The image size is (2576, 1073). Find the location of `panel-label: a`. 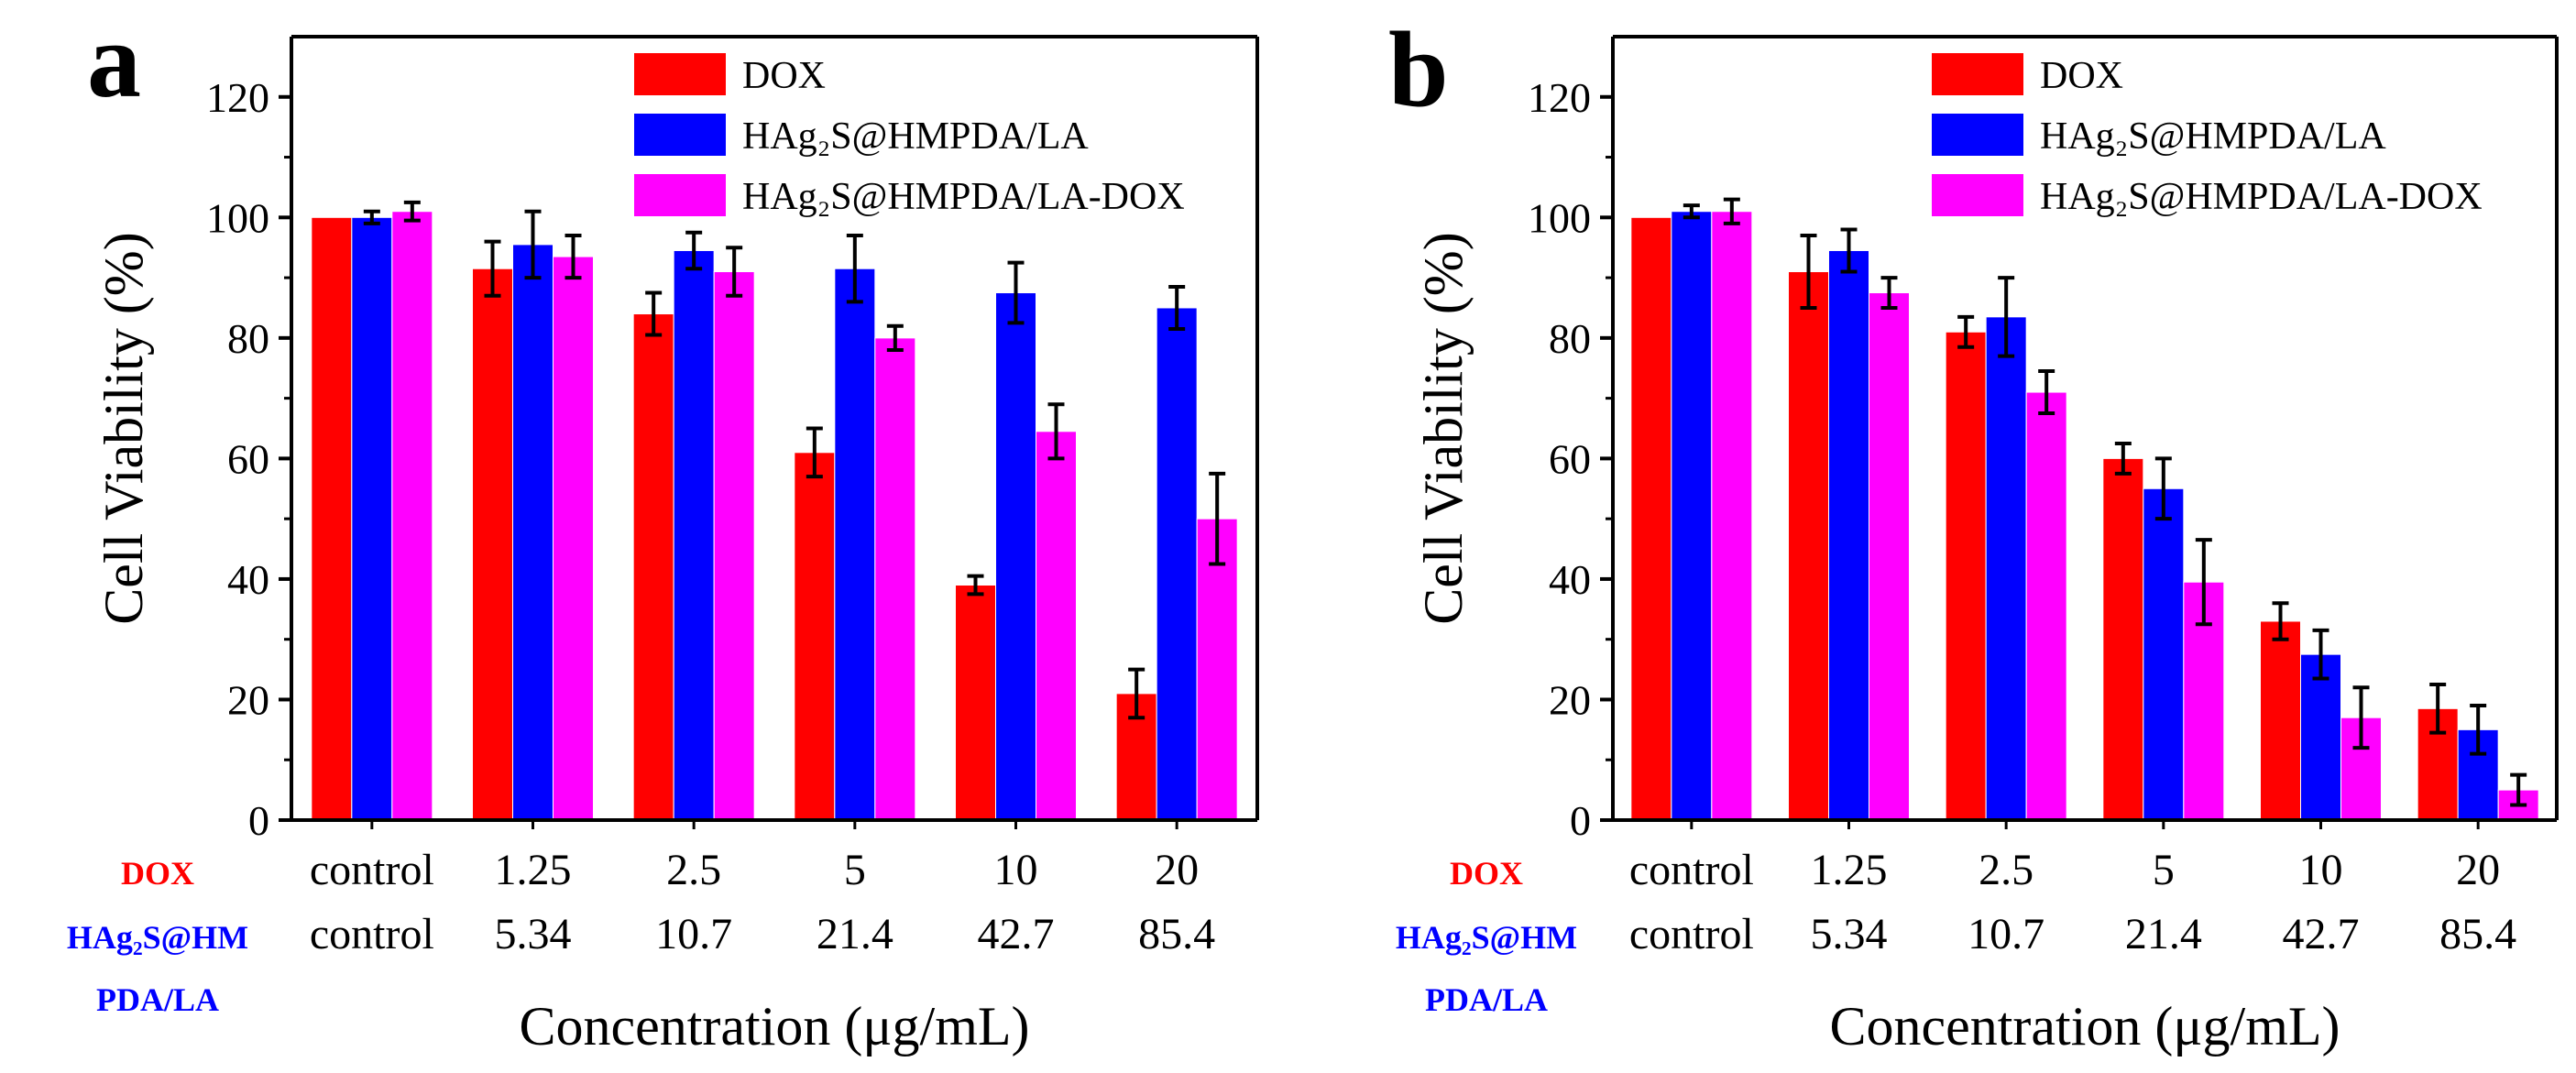

panel-label: a is located at coordinates (114, 60).